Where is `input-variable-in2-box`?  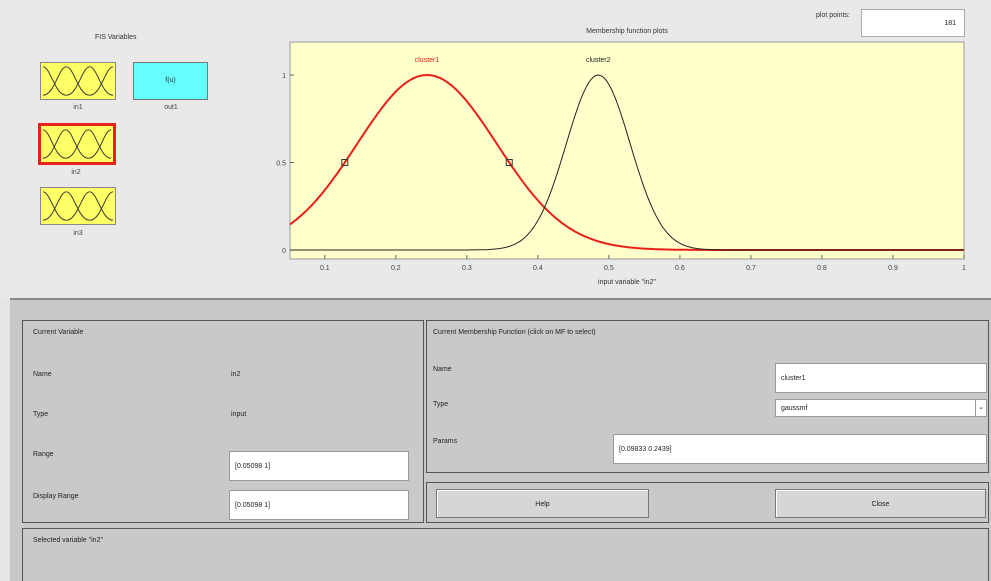 input-variable-in2-box is located at coordinates (77, 144).